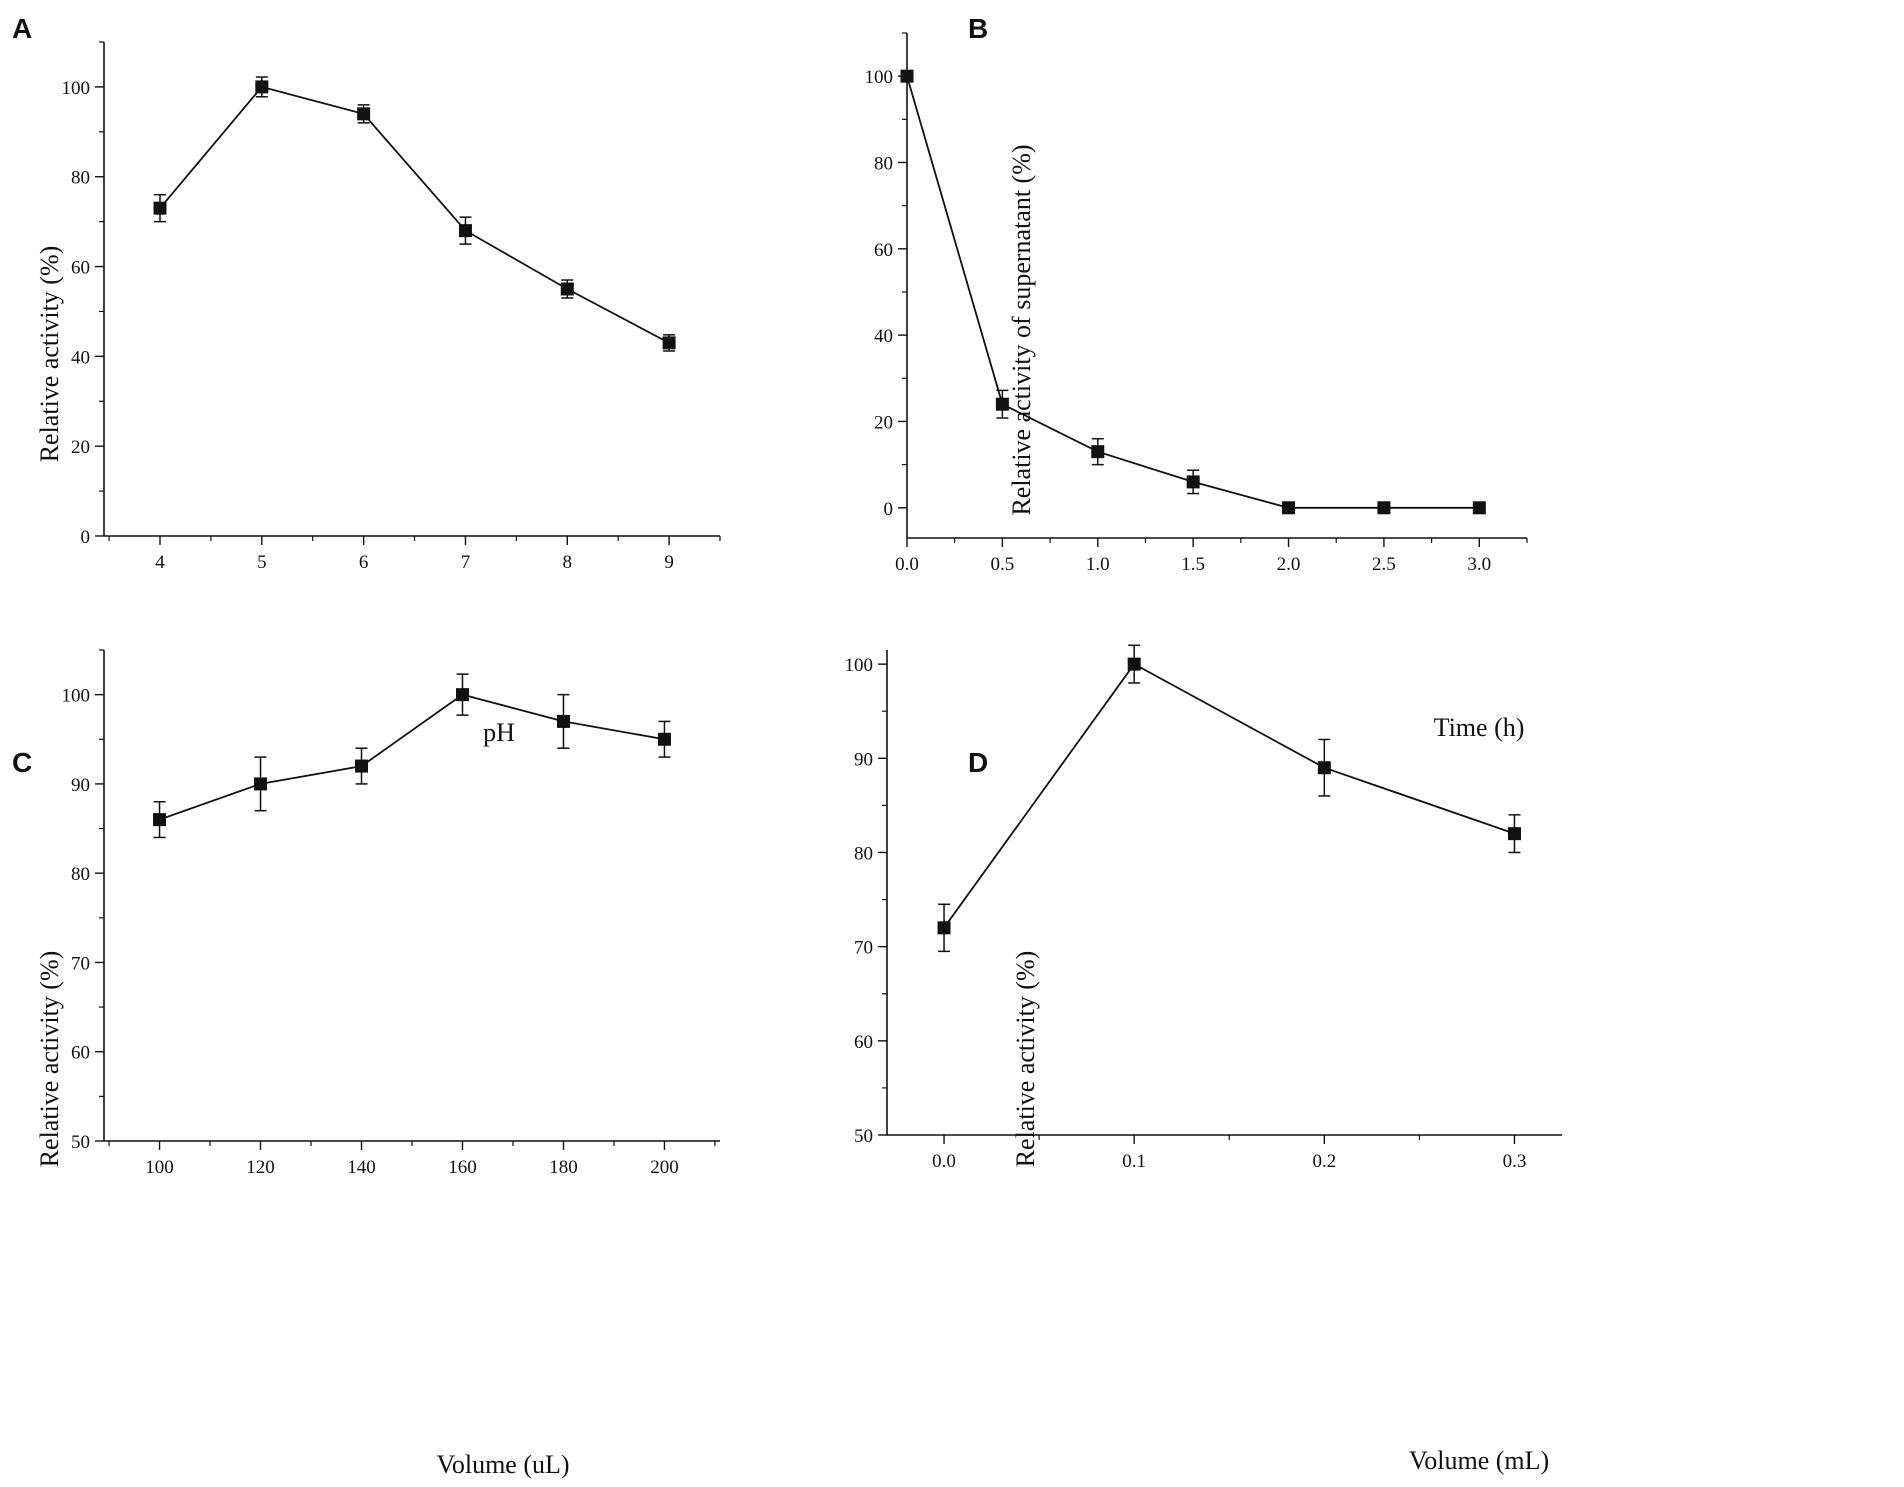  I want to click on panel-d-letter: D, so click(978, 762).